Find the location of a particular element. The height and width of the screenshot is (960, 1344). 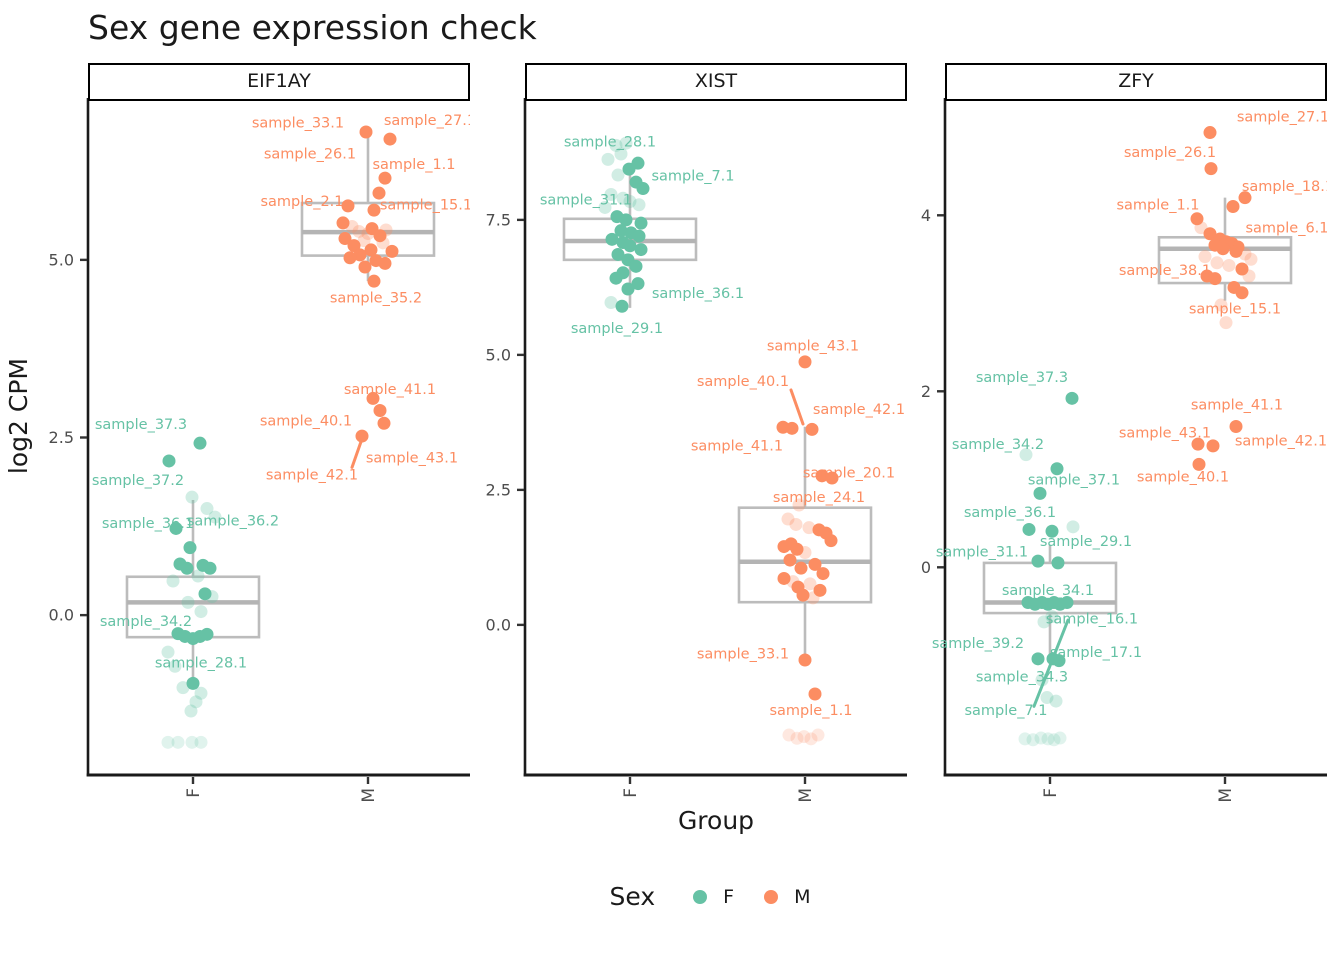

facet-strip-zfy: ZFY is located at coordinates (1136, 82).